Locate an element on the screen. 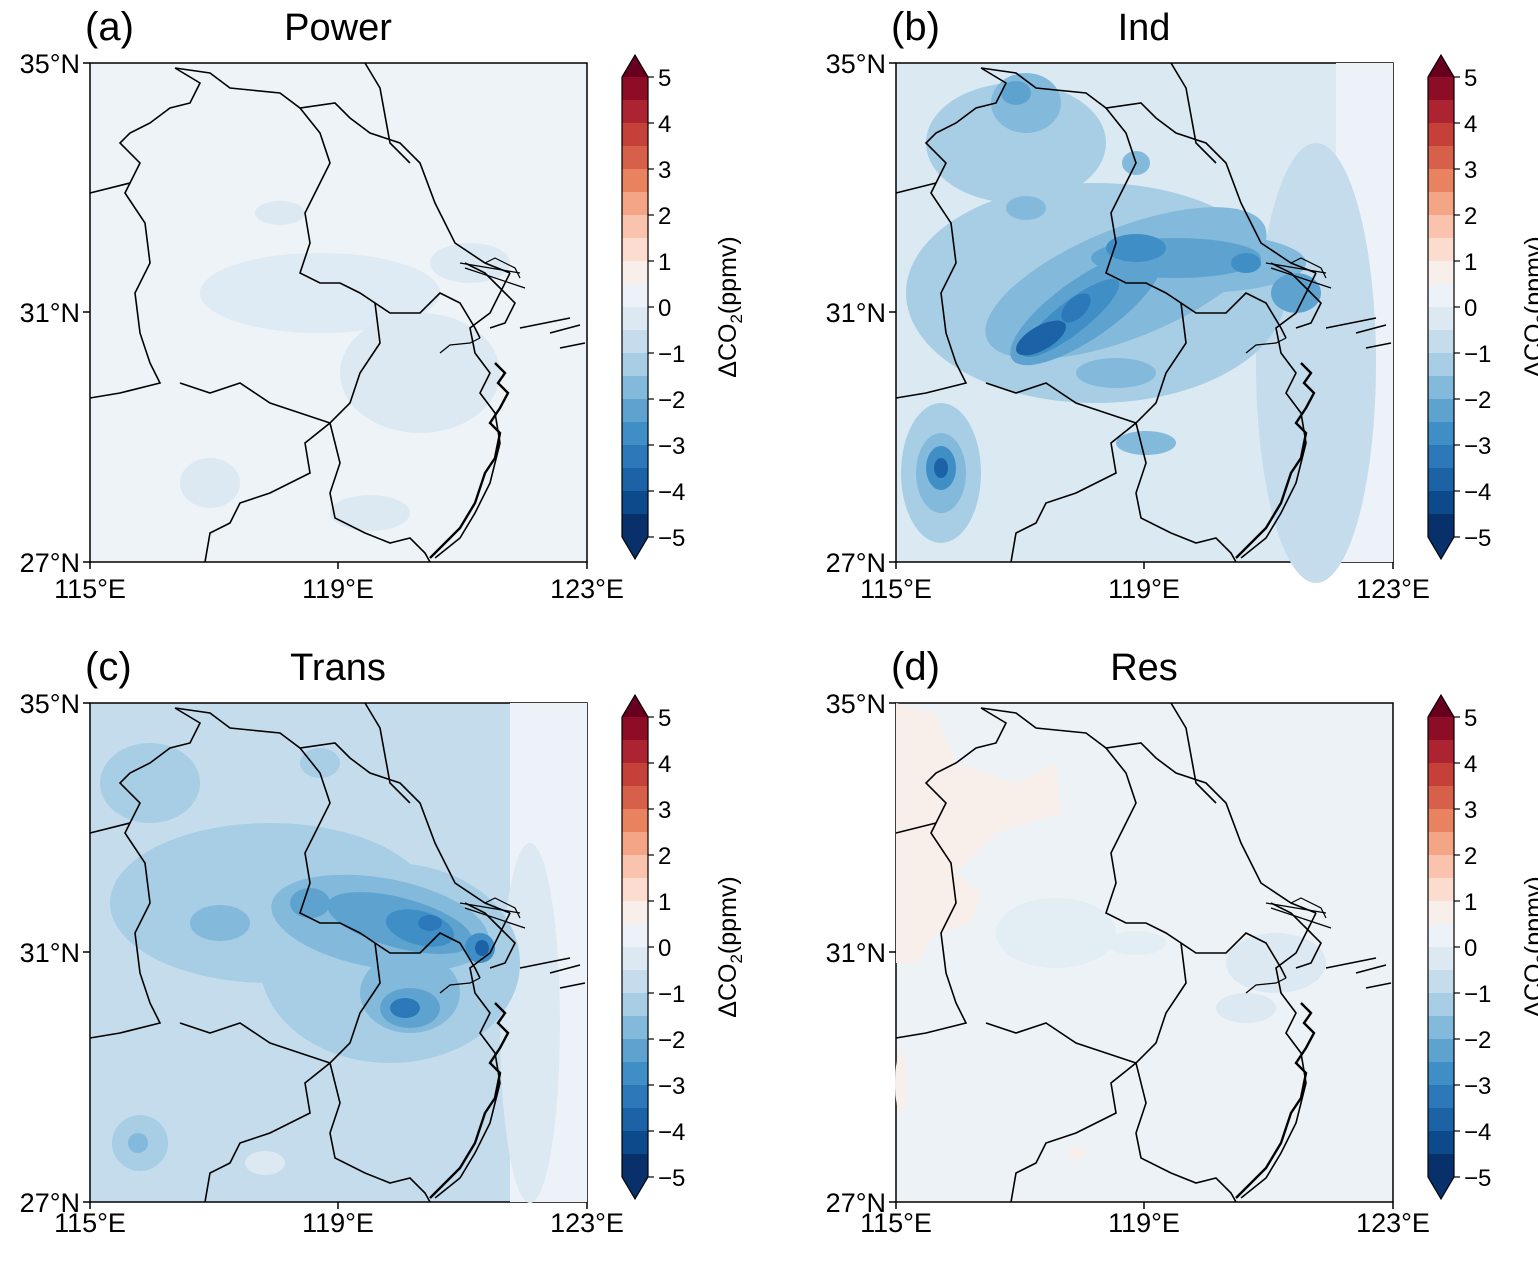  colorbar-tick-label: −3 is located at coordinates (1477, 1086).